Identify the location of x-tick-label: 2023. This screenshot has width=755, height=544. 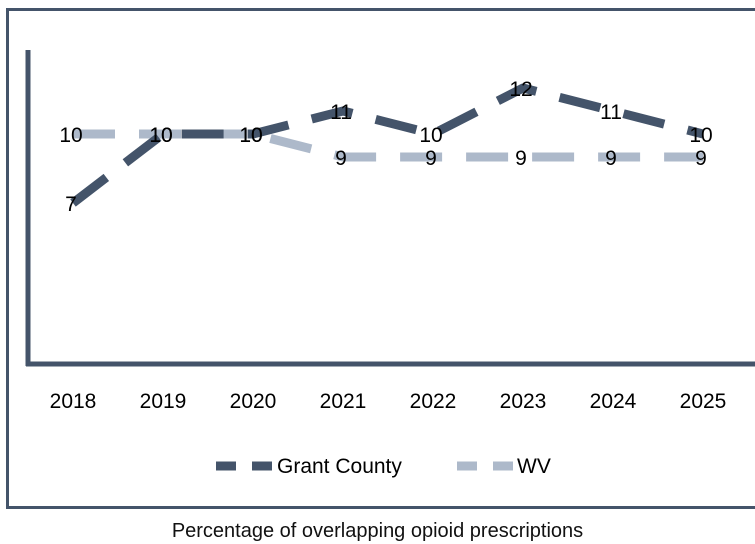
(523, 401).